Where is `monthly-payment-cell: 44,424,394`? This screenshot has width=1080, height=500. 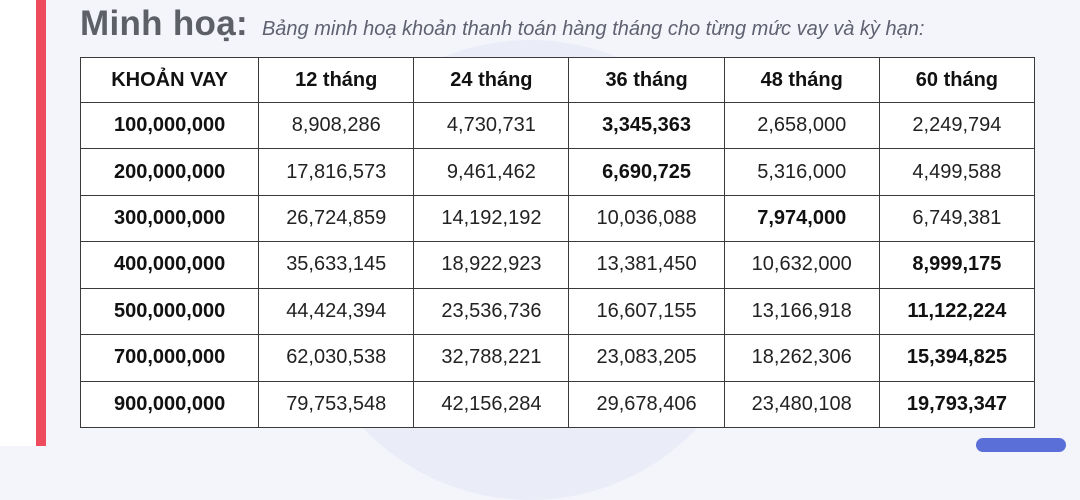 monthly-payment-cell: 44,424,394 is located at coordinates (336, 311).